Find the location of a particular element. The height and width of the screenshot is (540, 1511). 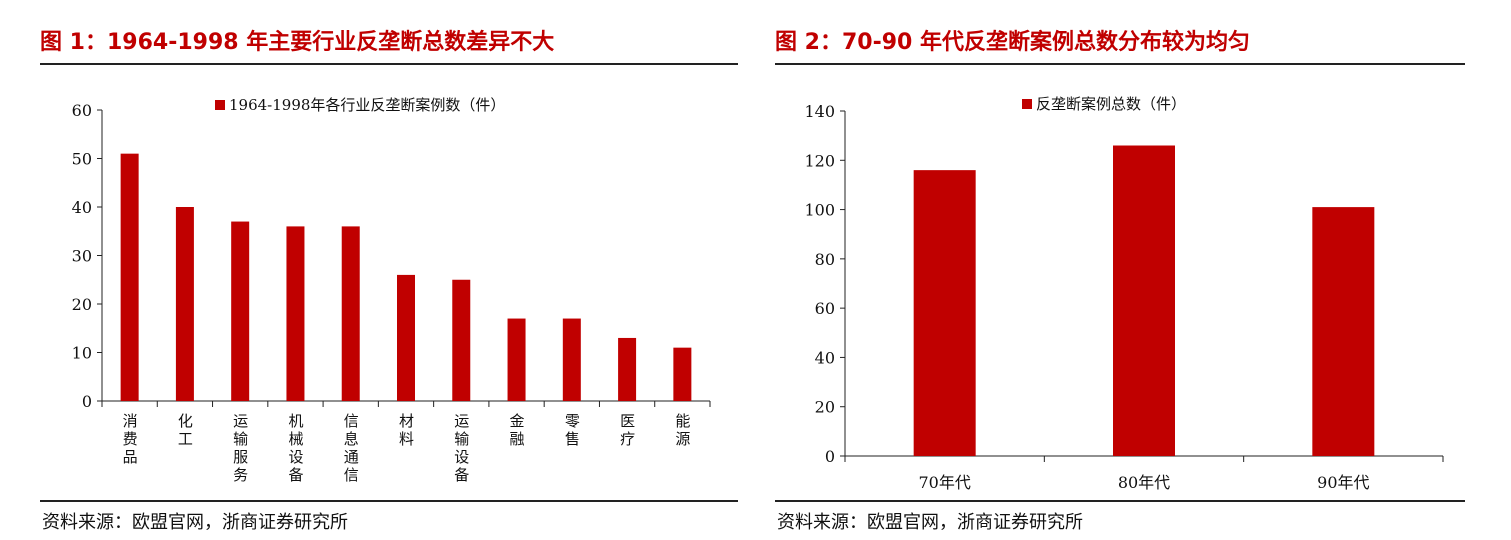

y-tick-label: 30 is located at coordinates (82, 256).